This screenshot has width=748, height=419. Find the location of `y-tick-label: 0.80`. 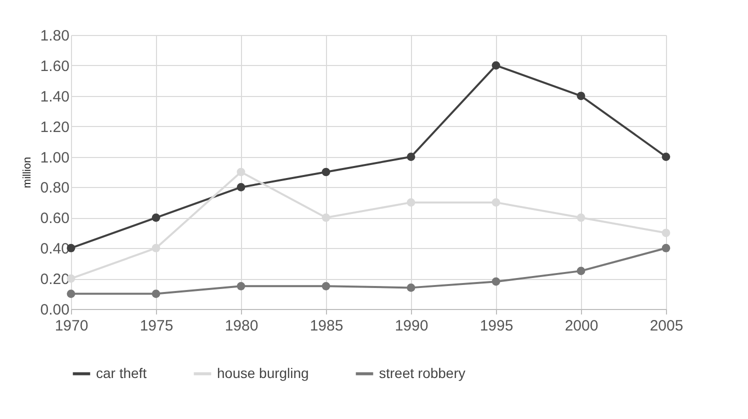

y-tick-label: 0.80 is located at coordinates (55, 188).